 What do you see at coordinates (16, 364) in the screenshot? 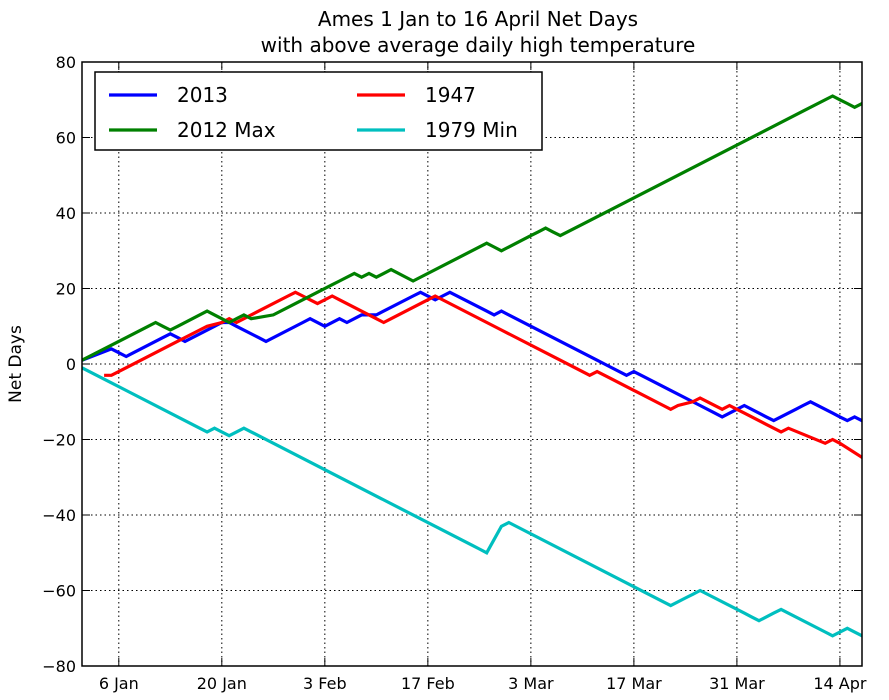
I see `y-axis-label: Net Days` at bounding box center [16, 364].